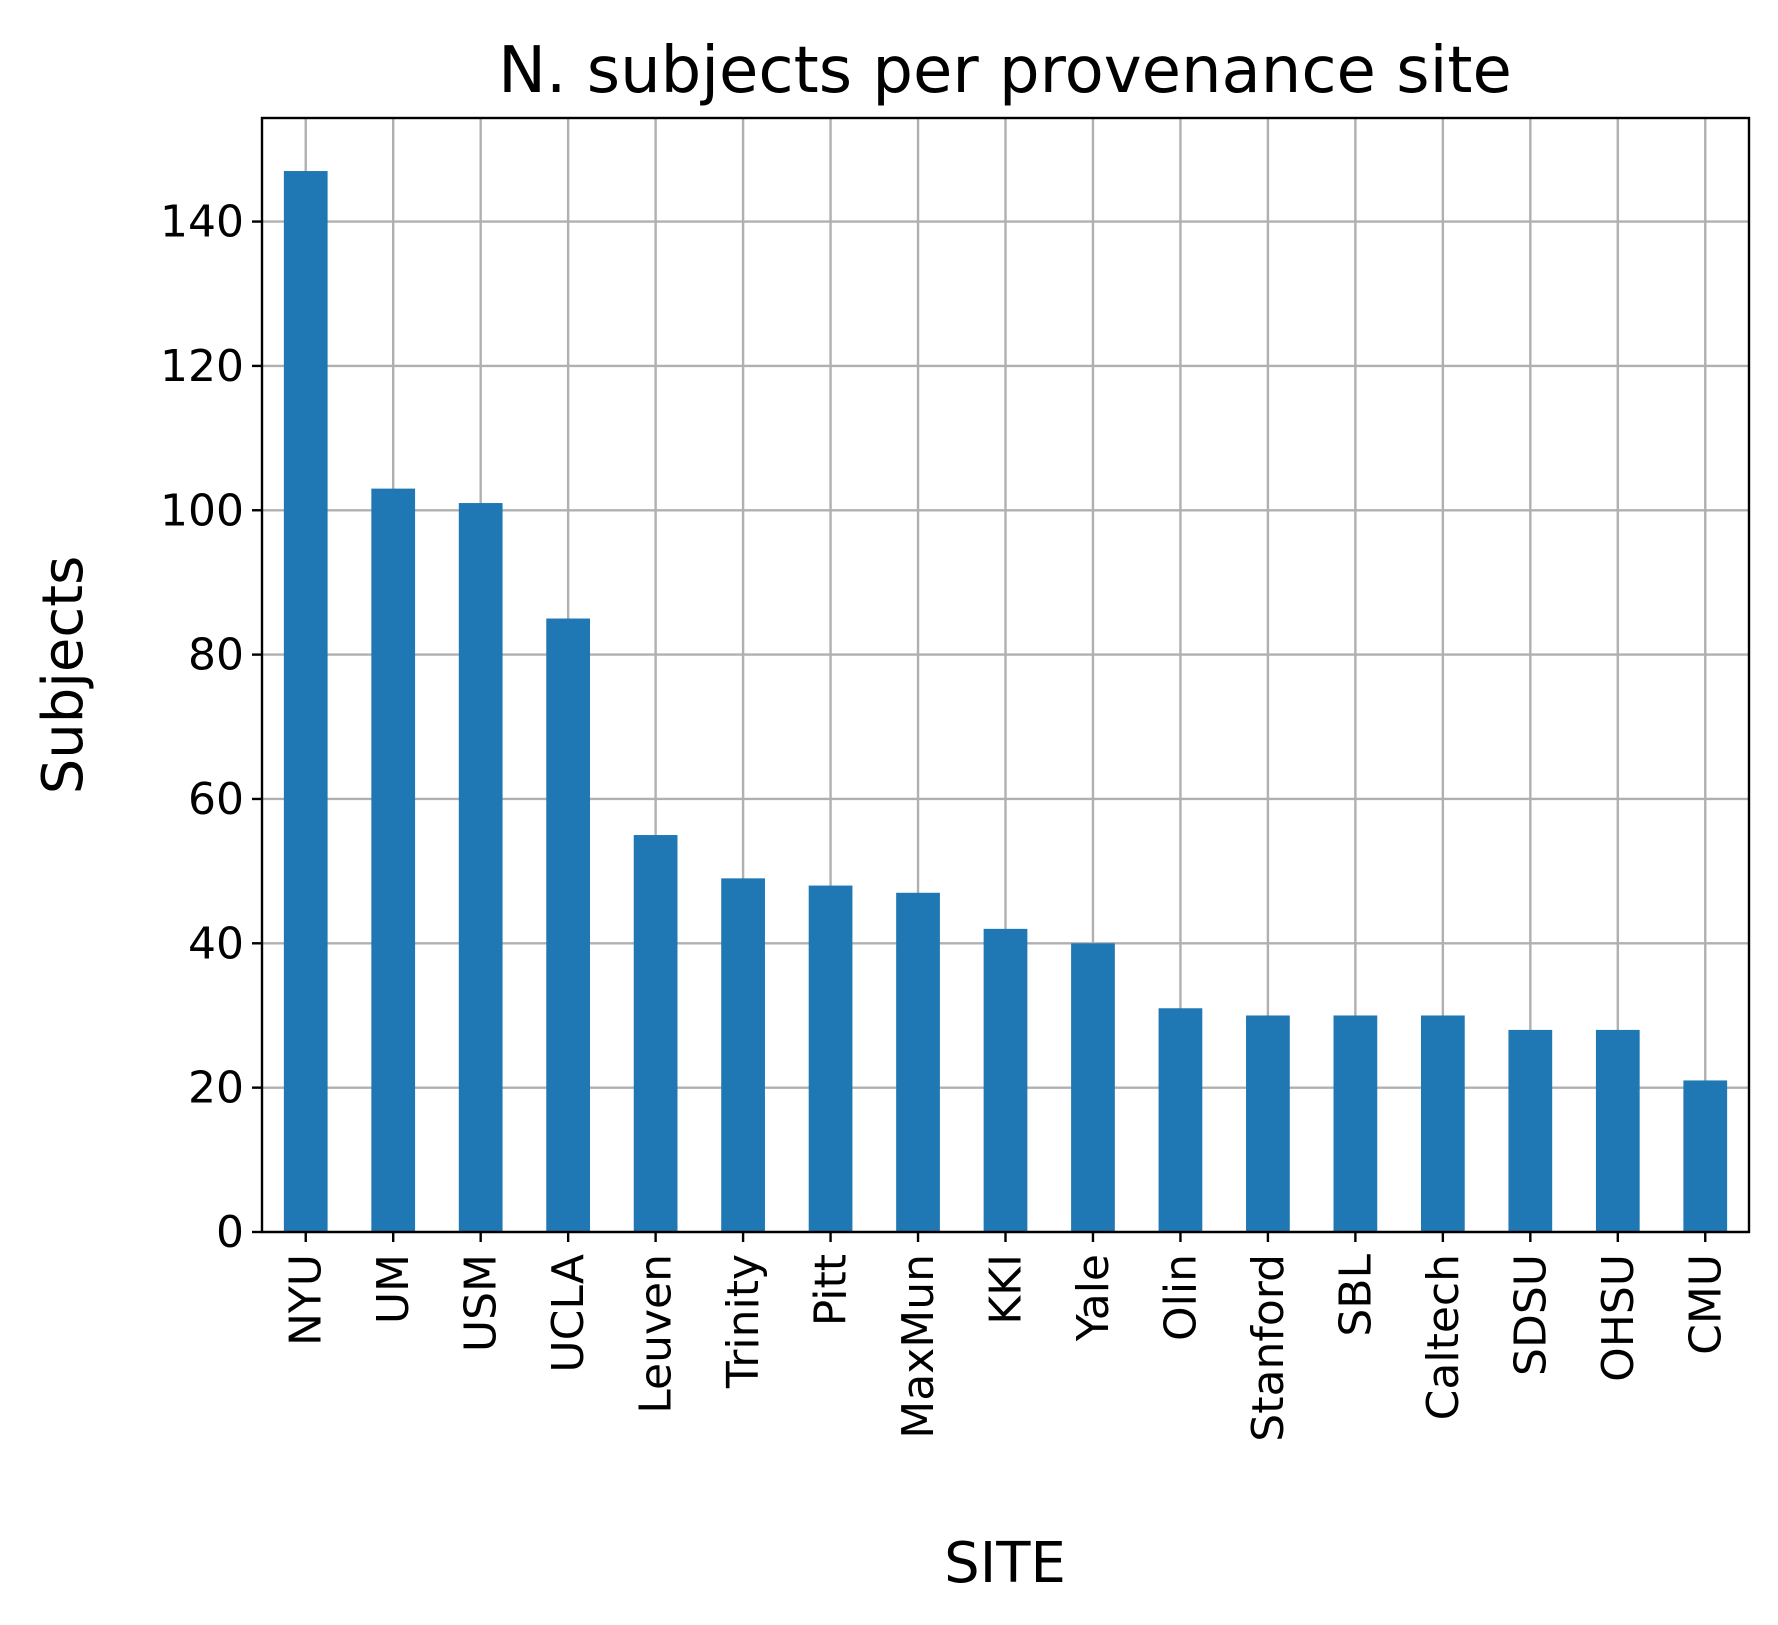 The image size is (1778, 1625). Describe the element at coordinates (202, 366) in the screenshot. I see `y-tick-label: 120` at that location.